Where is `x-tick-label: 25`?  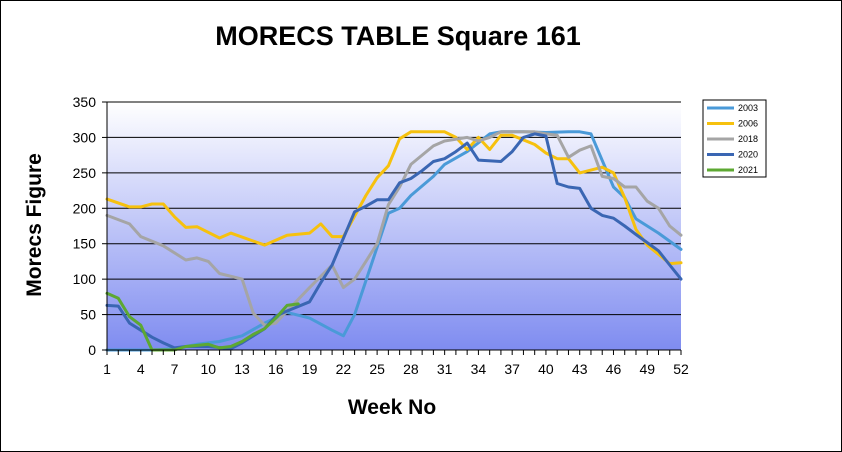
x-tick-label: 25 is located at coordinates (377, 369).